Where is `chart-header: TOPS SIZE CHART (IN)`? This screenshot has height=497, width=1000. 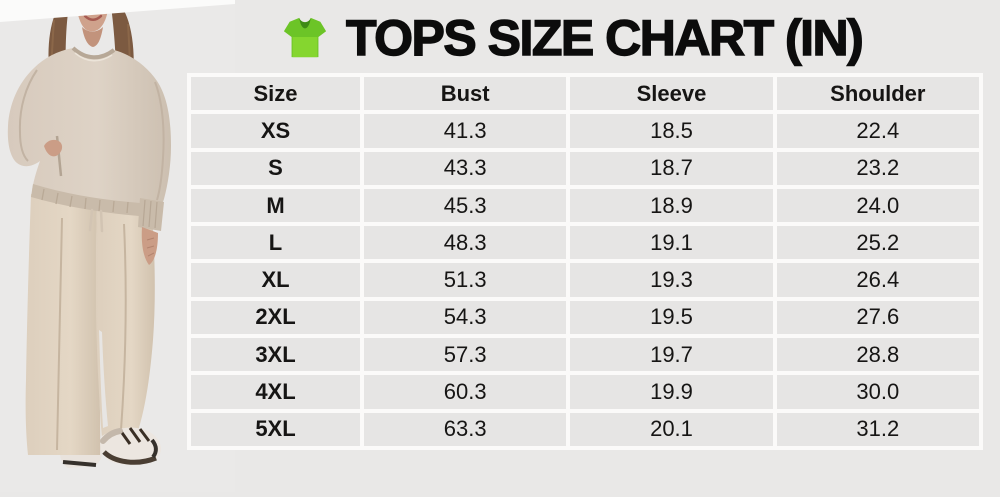 chart-header: TOPS SIZE CHART (IN) is located at coordinates (573, 38).